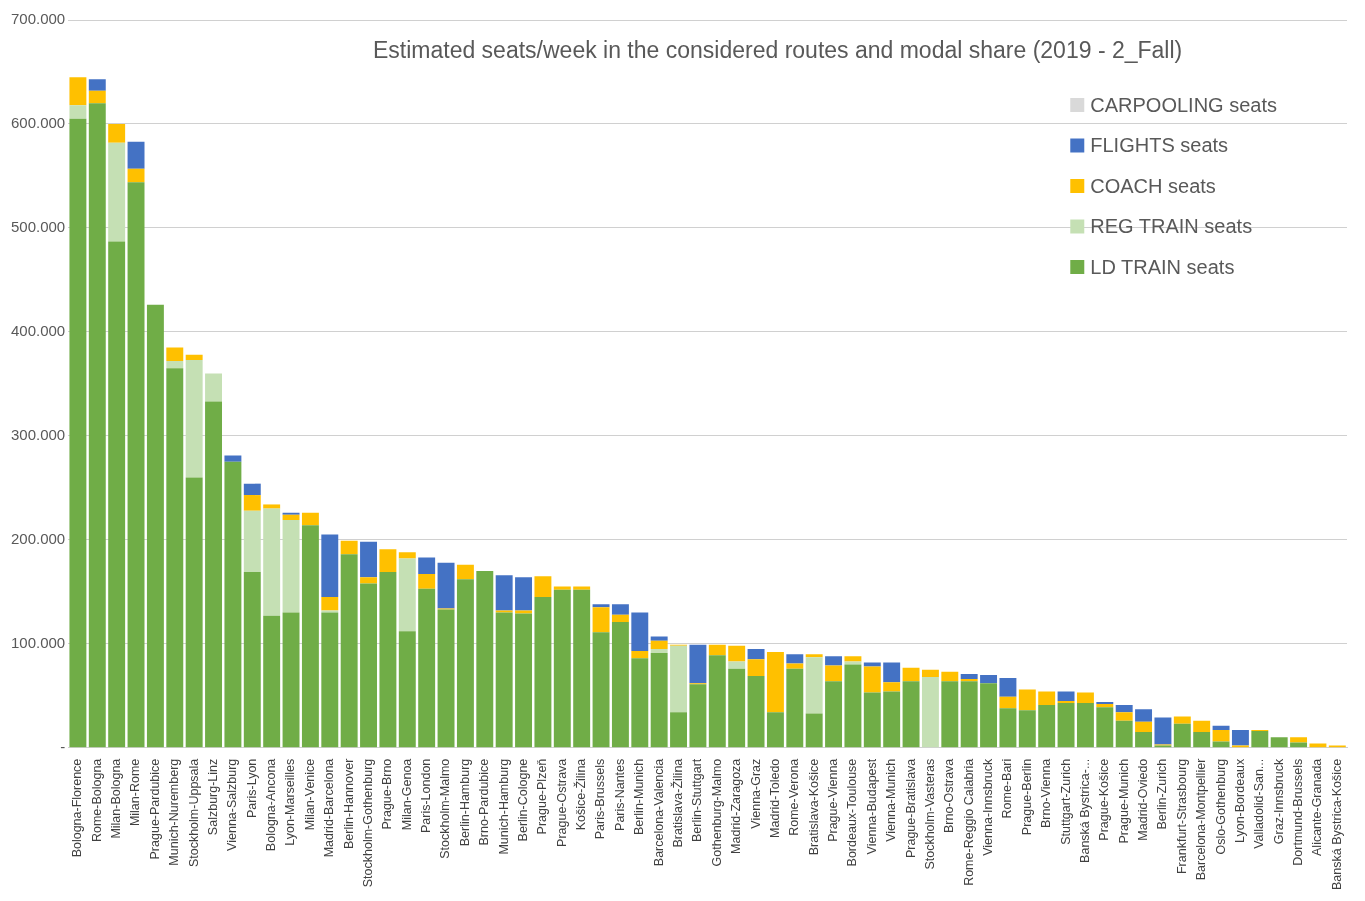 The height and width of the screenshot is (901, 1365). I want to click on x-tick-label: Bratislava-Košice, so click(813, 807).